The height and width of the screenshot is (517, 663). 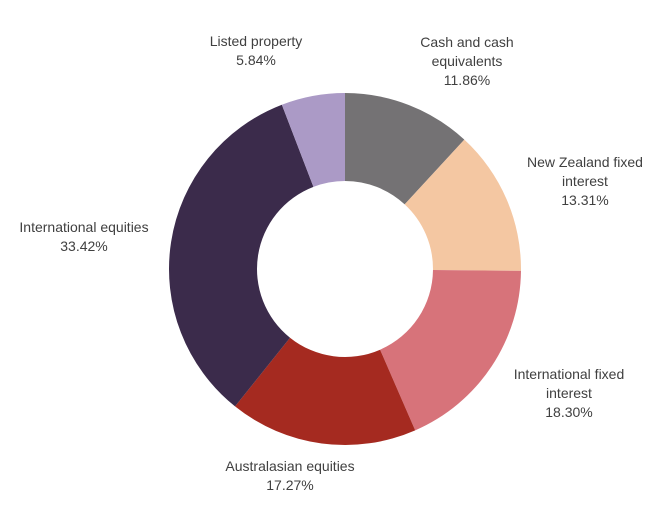 I want to click on label-cash-and-cash-equivalents: Cash and cash equivalents 11.86%, so click(x=467, y=61).